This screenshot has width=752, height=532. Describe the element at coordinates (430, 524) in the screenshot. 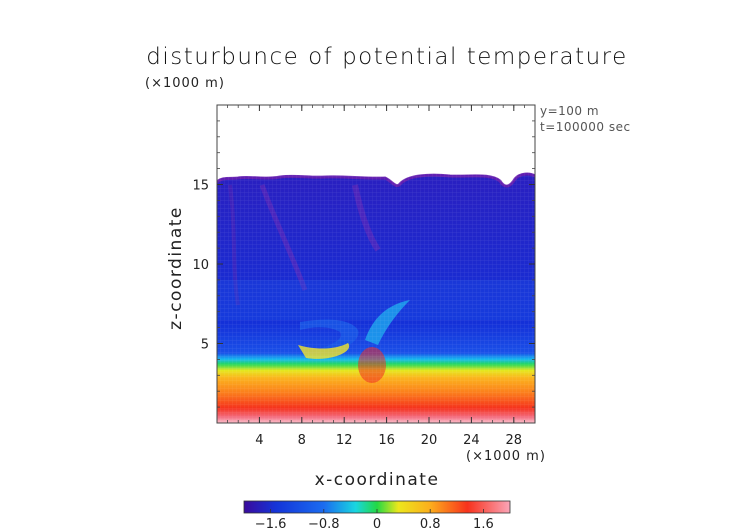

I see `colorbar-tick-label: 0.8` at that location.